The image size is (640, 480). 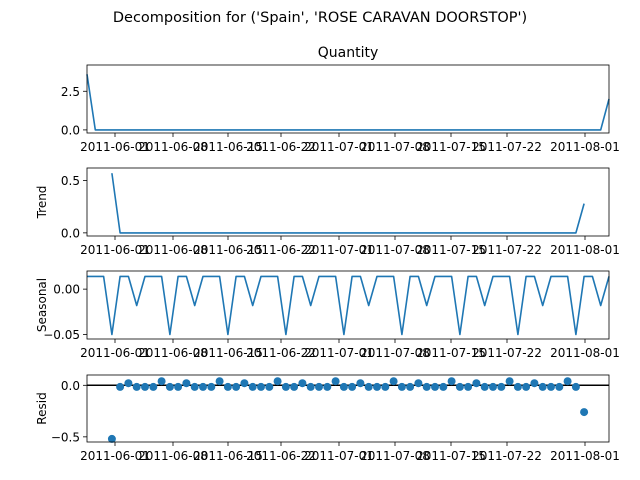 What do you see at coordinates (70, 181) in the screenshot?
I see `y-tick-label: 0.5` at bounding box center [70, 181].